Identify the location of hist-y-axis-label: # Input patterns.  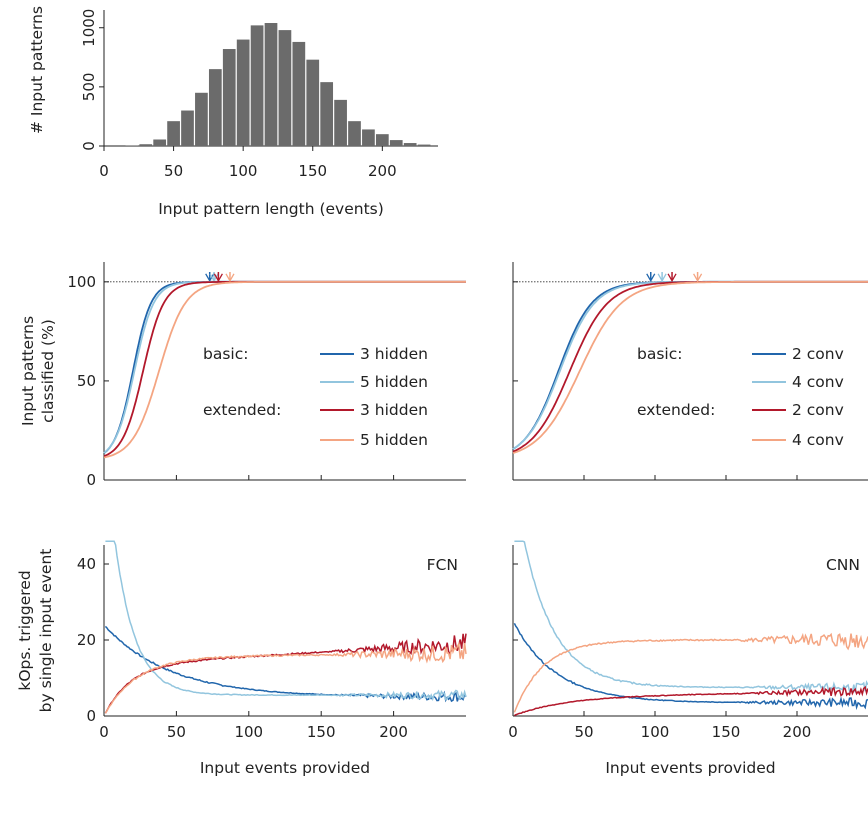
(37, 70).